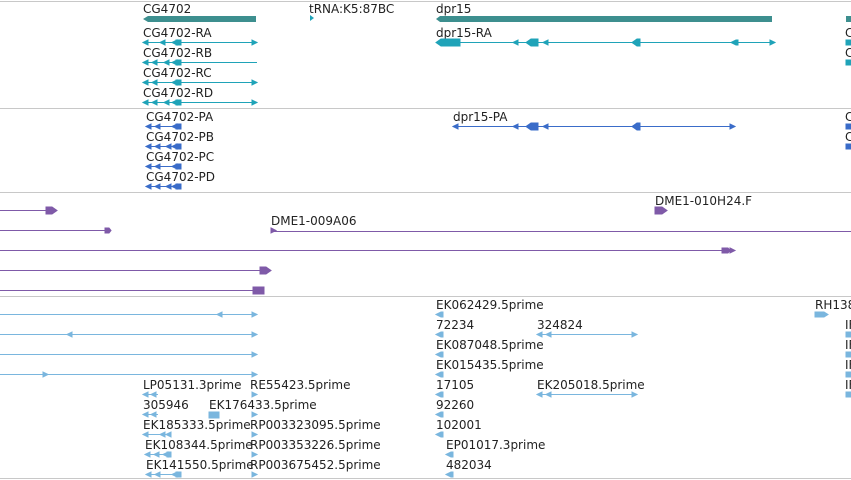 The image size is (851, 480). I want to click on transcript-label: CG4702-RB, so click(178, 53).